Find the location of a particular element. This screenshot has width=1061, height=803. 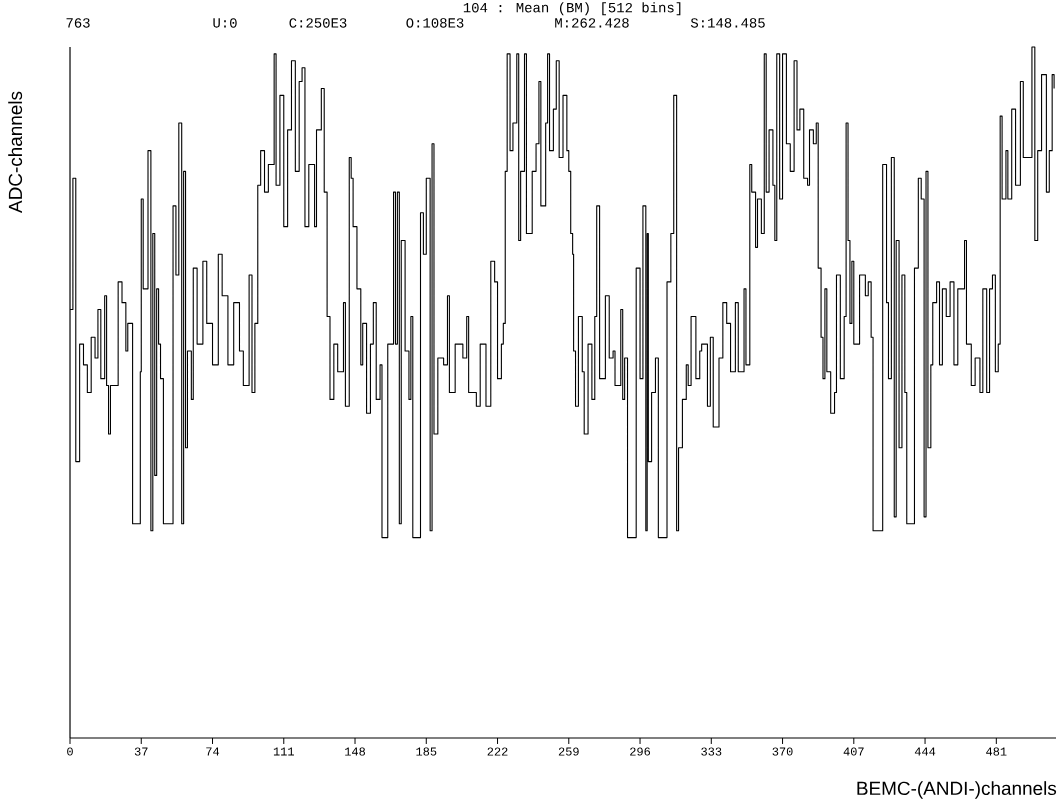

text: U:0 is located at coordinates (225, 23).